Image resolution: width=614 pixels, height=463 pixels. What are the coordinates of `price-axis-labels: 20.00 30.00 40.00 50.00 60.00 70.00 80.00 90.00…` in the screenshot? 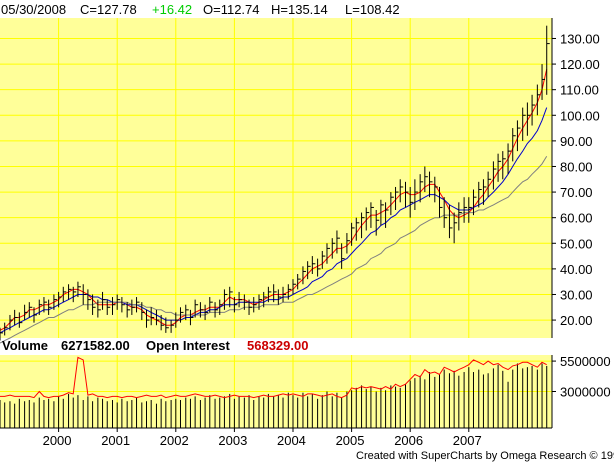 It's located at (576, 179).